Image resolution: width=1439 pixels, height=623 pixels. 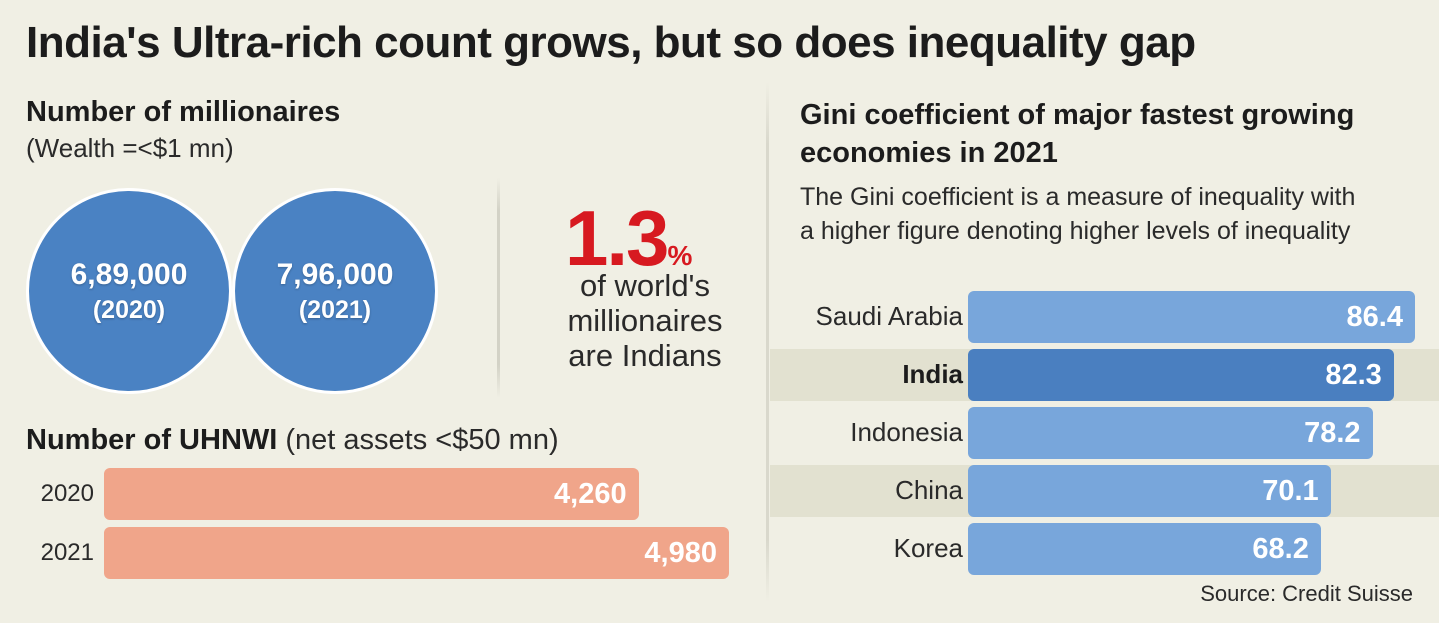 I want to click on millionaires-2021-value: 7,96,000, so click(x=335, y=274).